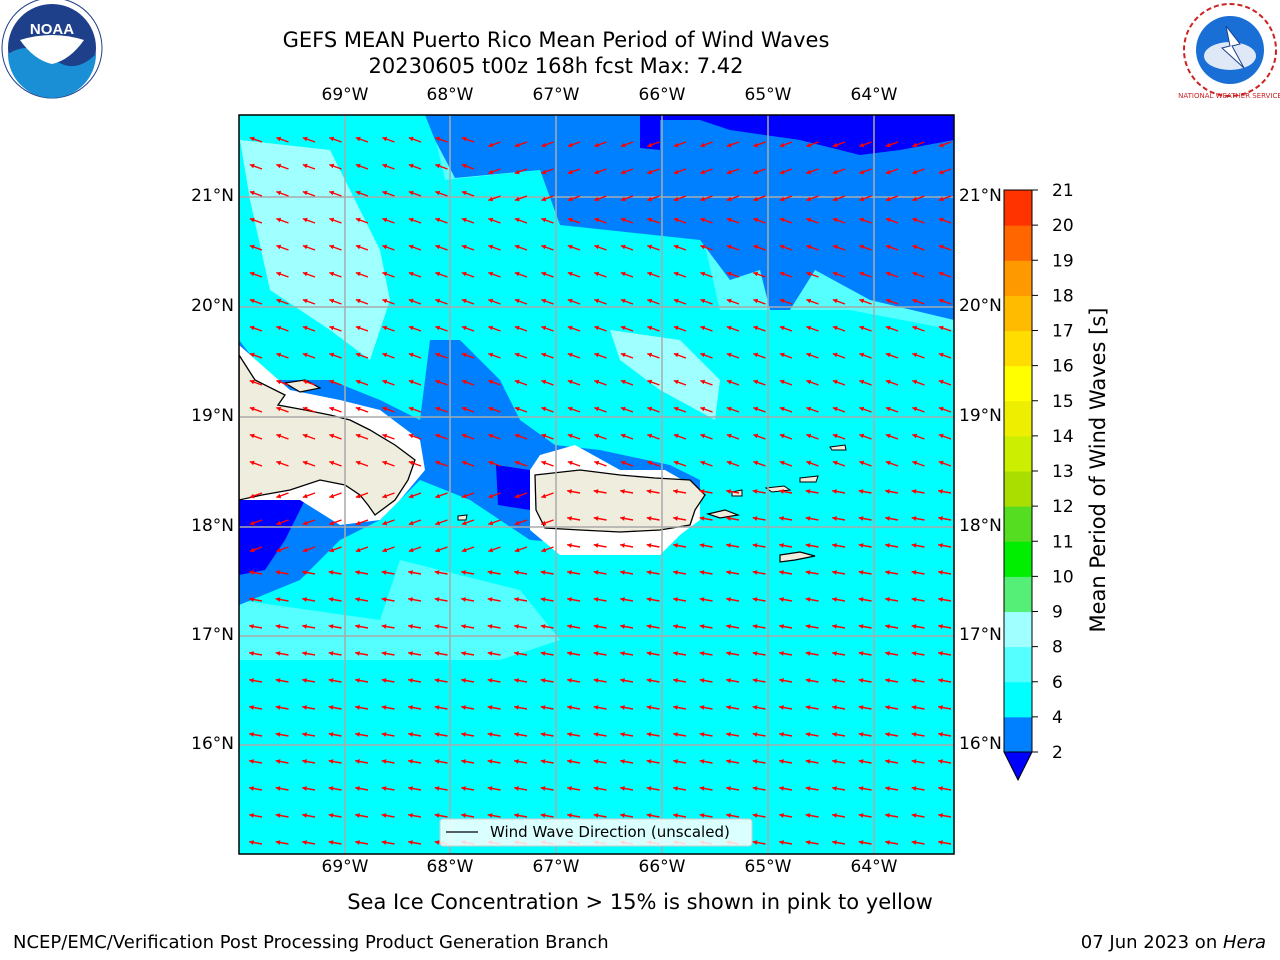 The height and width of the screenshot is (960, 1280). Describe the element at coordinates (1018, 453) in the screenshot. I see `colorbar-swatch` at that location.